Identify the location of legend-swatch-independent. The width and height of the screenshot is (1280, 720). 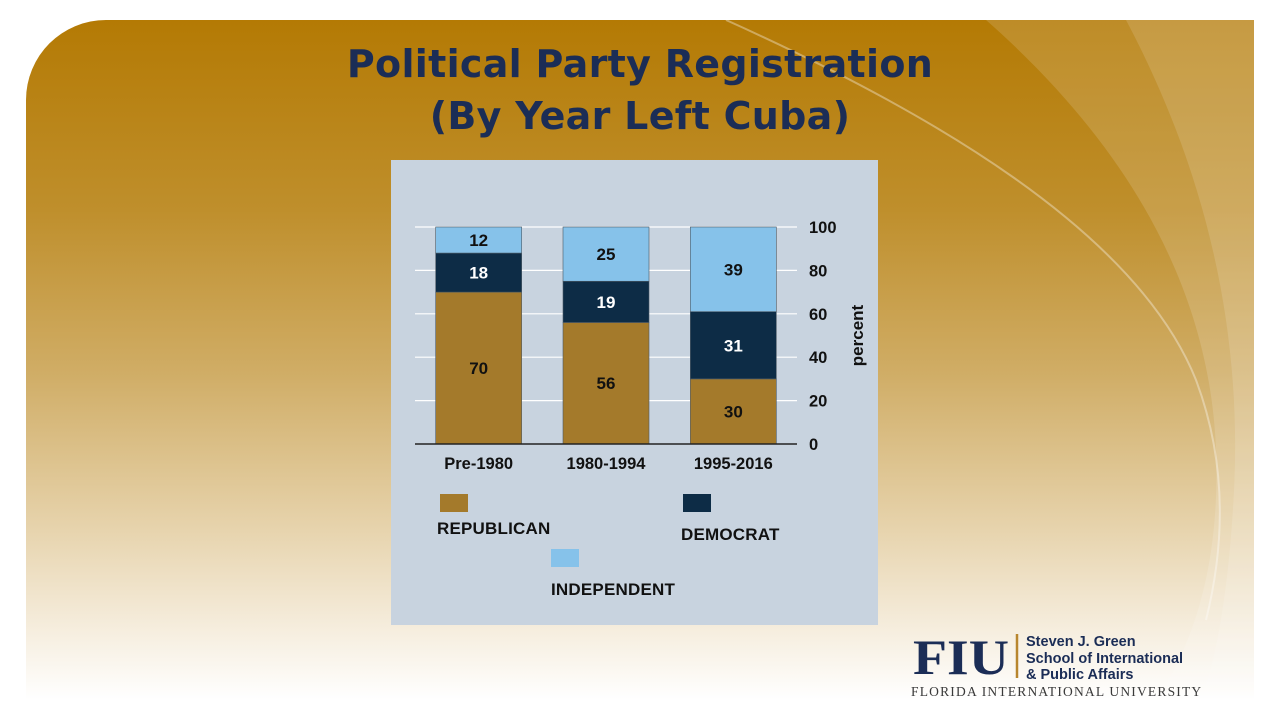
(565, 558).